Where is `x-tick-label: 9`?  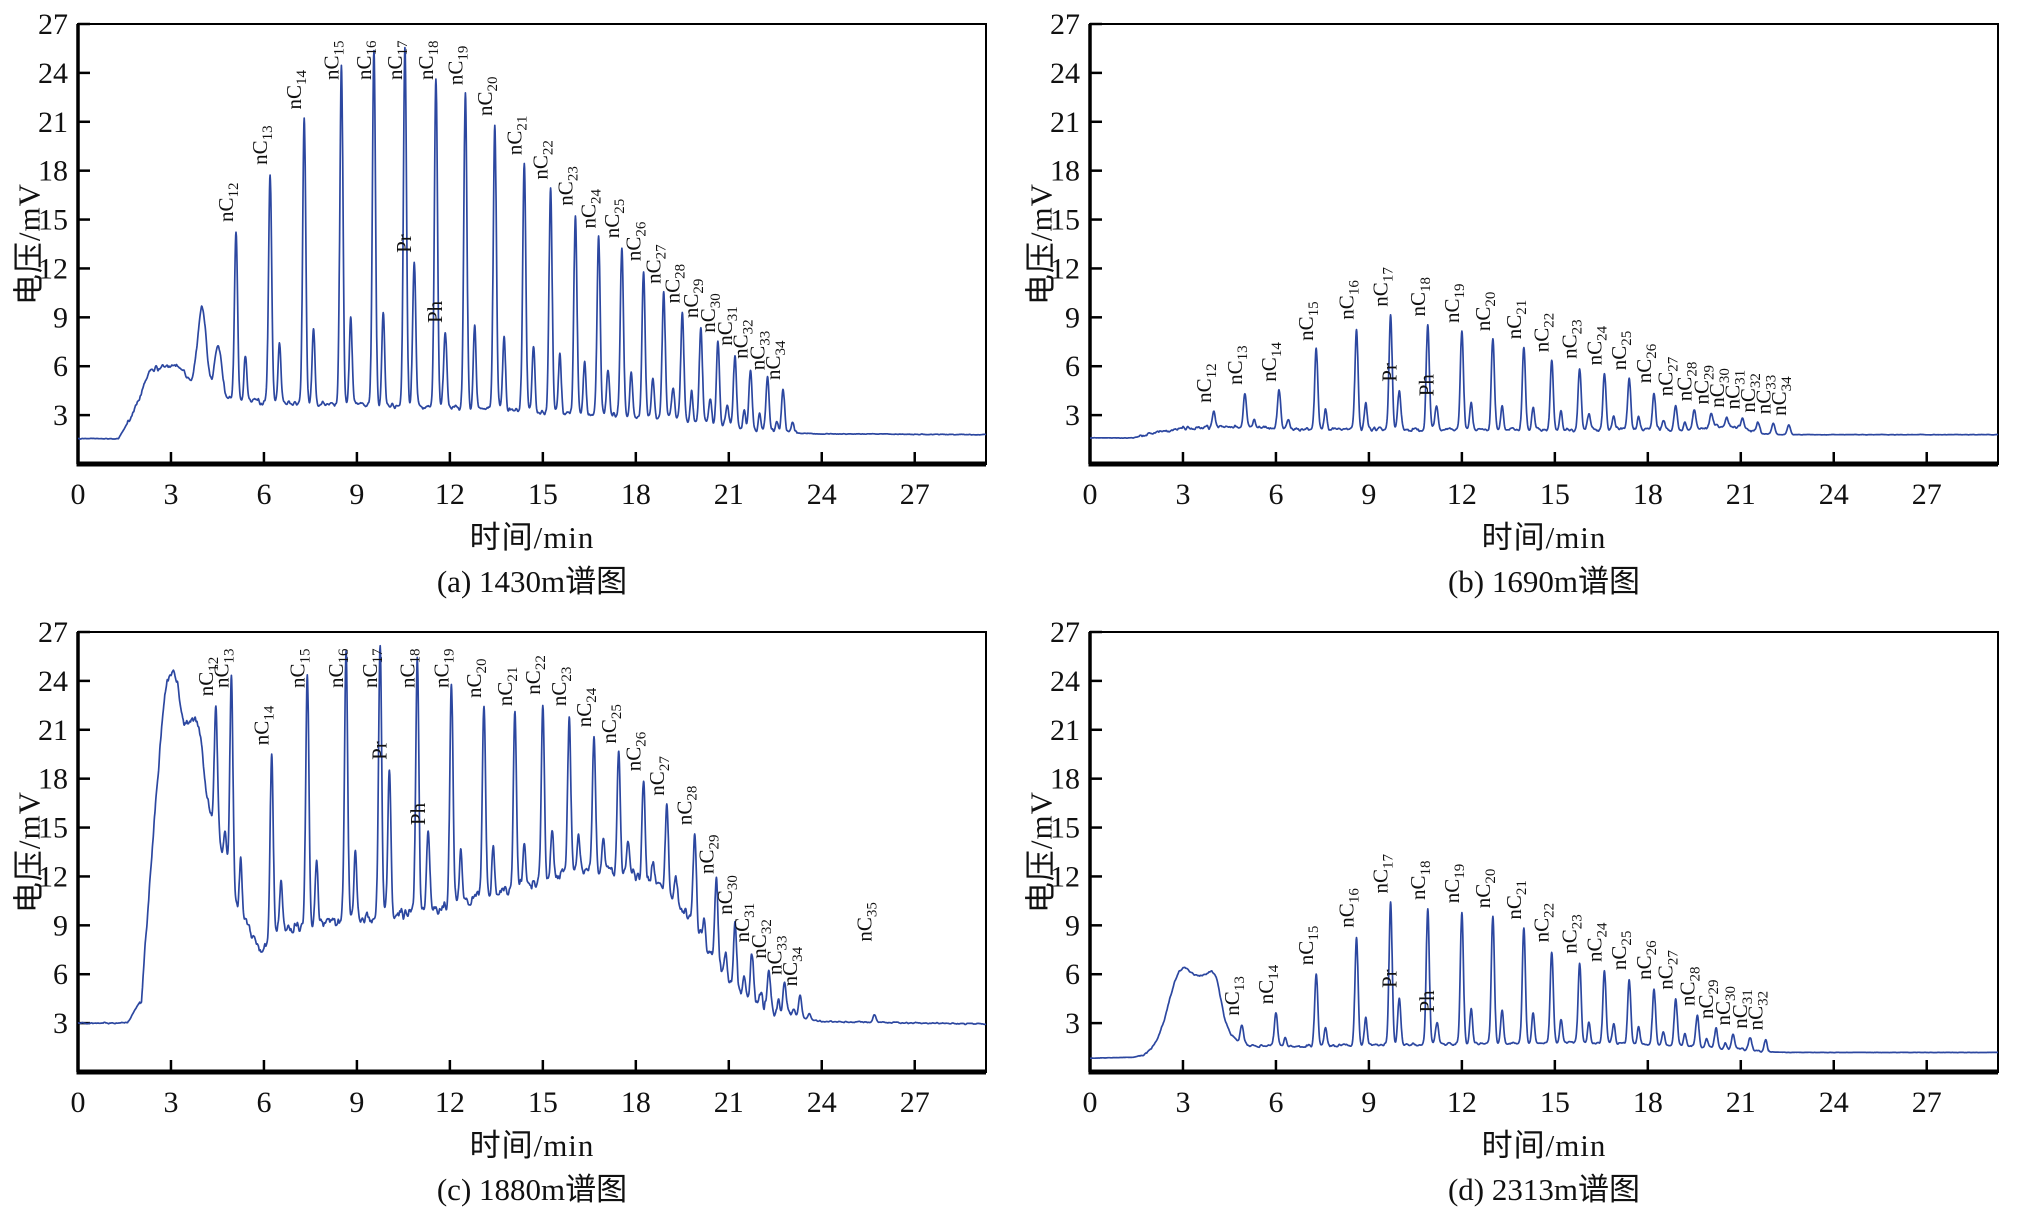 x-tick-label: 9 is located at coordinates (1368, 494).